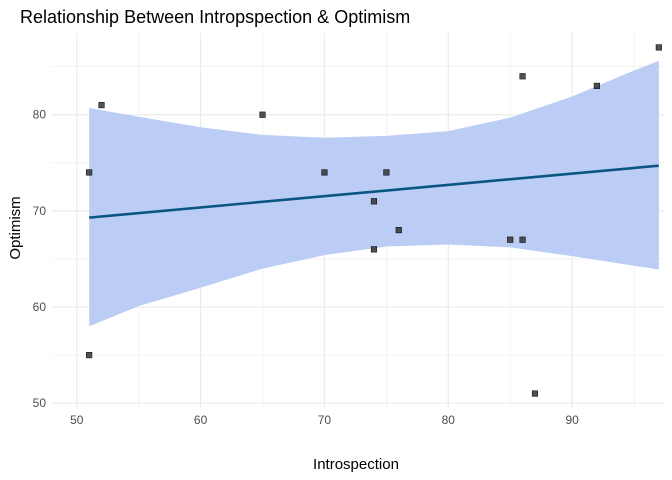  What do you see at coordinates (40, 115) in the screenshot?
I see `y-tick-label: 80` at bounding box center [40, 115].